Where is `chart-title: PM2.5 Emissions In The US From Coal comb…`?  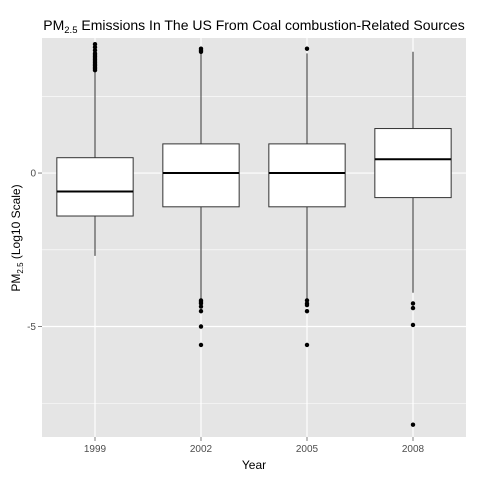 chart-title: PM2.5 Emissions In The US From Coal comb… is located at coordinates (253, 26).